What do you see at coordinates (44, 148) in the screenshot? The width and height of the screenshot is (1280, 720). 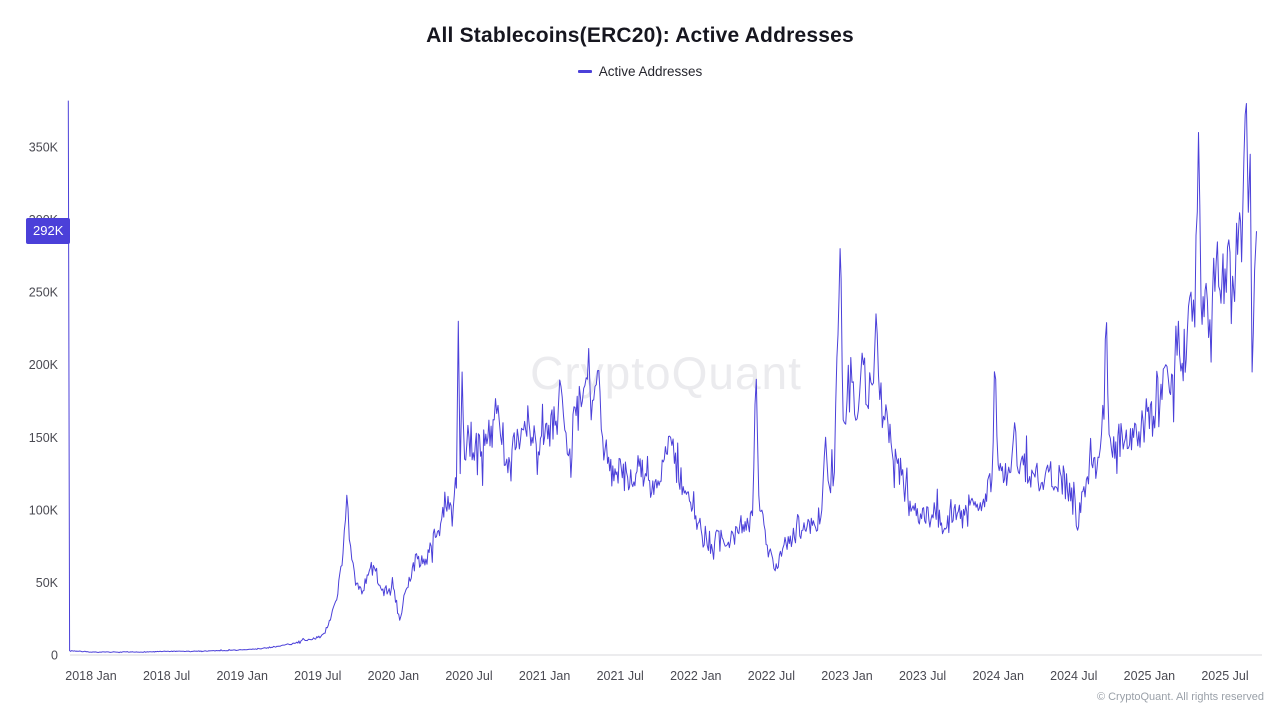 I see `svg-text: 350K` at bounding box center [44, 148].